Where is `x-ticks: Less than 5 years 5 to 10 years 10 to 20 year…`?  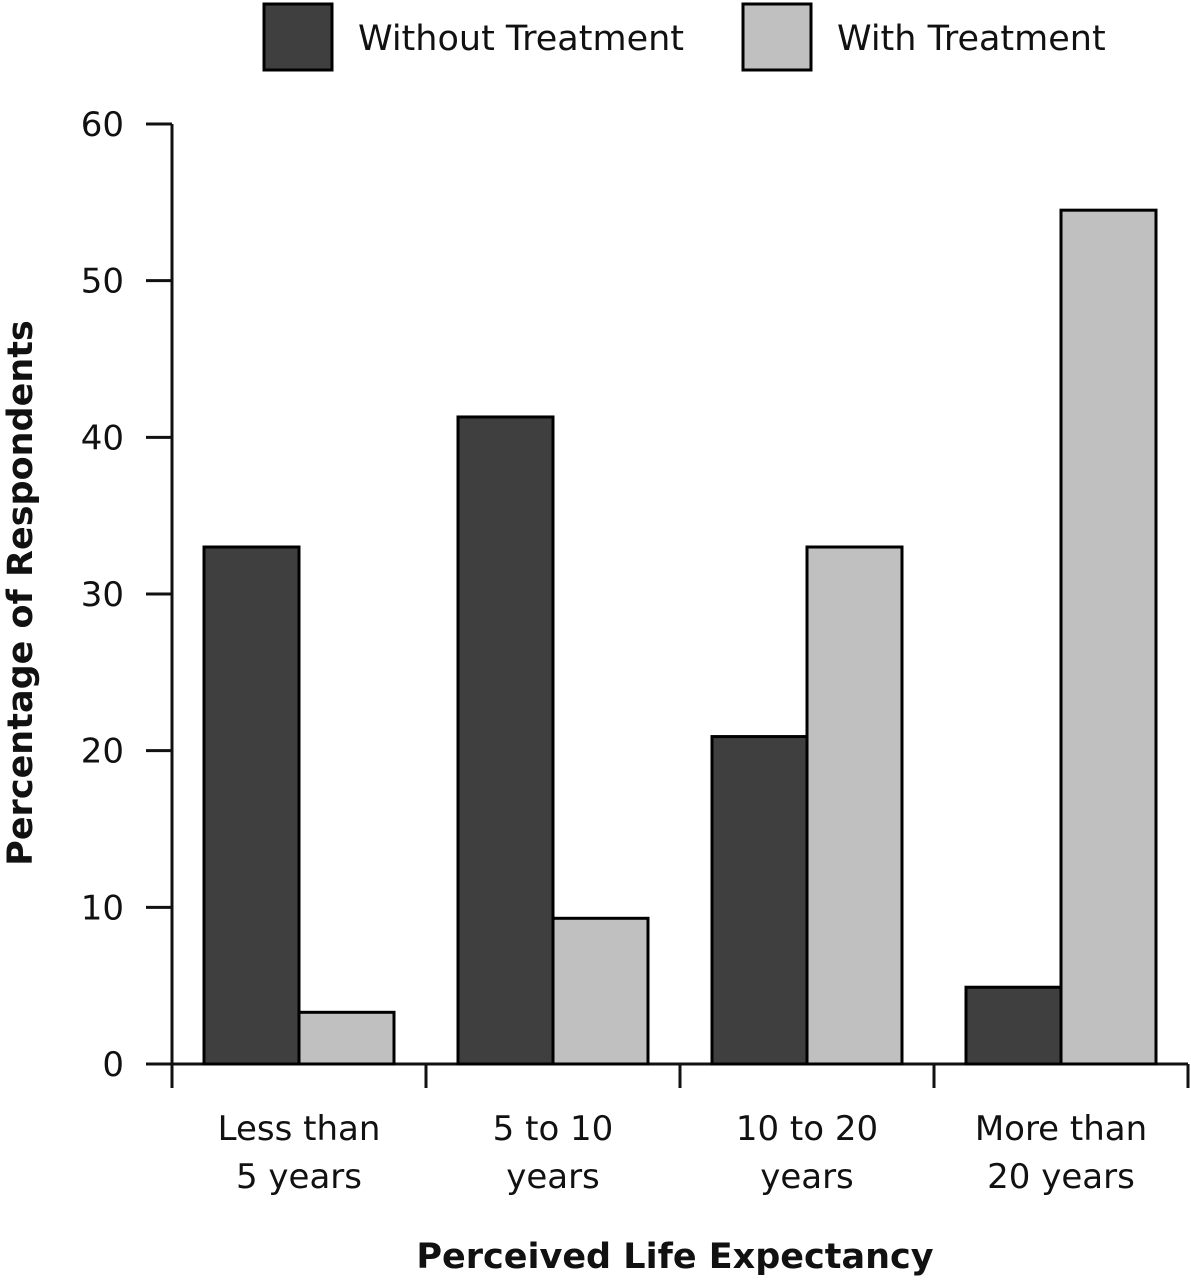
x-ticks: Less than 5 years 5 to 10 years 10 to 20 year… is located at coordinates (680, 1130).